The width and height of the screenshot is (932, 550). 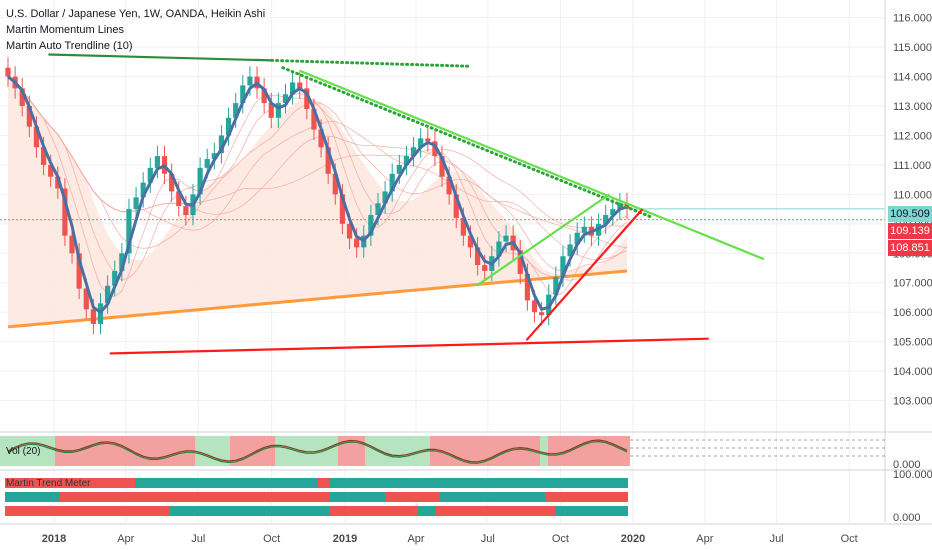 I want to click on x-tick-label: 2019, so click(x=345, y=539).